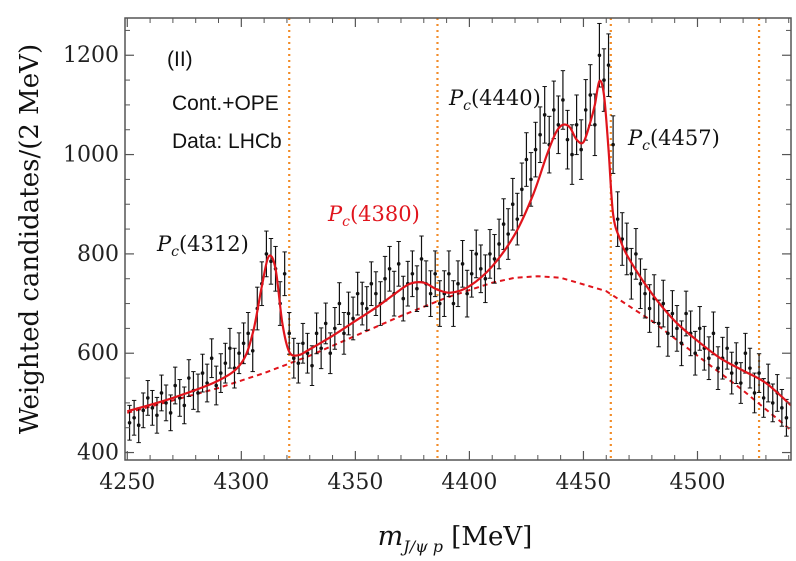  What do you see at coordinates (241, 482) in the screenshot?
I see `x-tick-label: 4300` at bounding box center [241, 482].